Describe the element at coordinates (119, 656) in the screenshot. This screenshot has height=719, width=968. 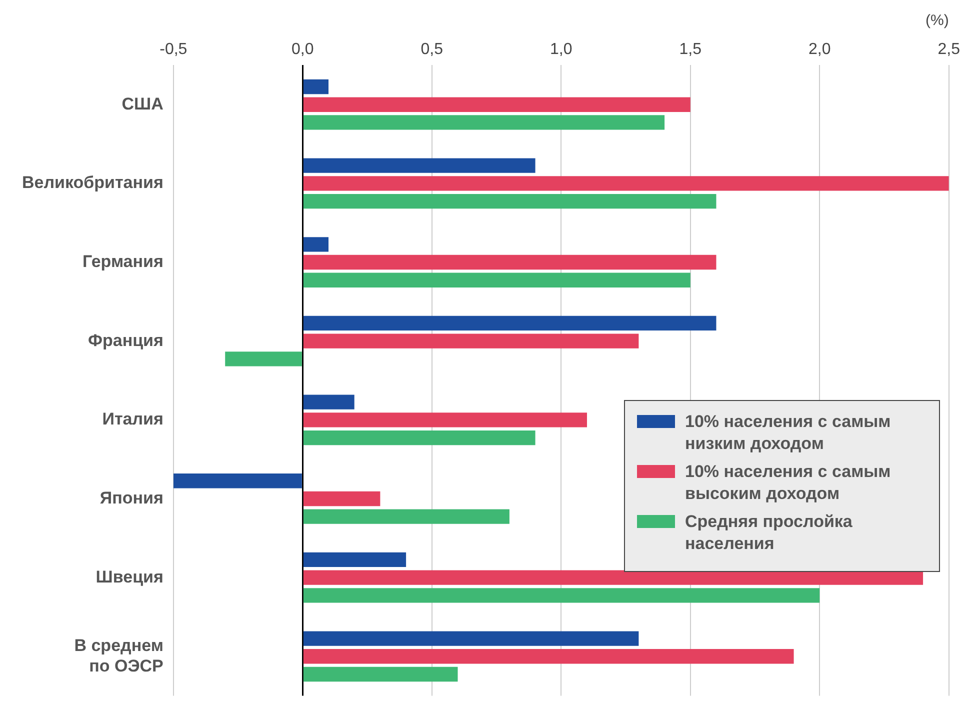
I see `y-tick-label: В среднем по ОЭСР` at that location.